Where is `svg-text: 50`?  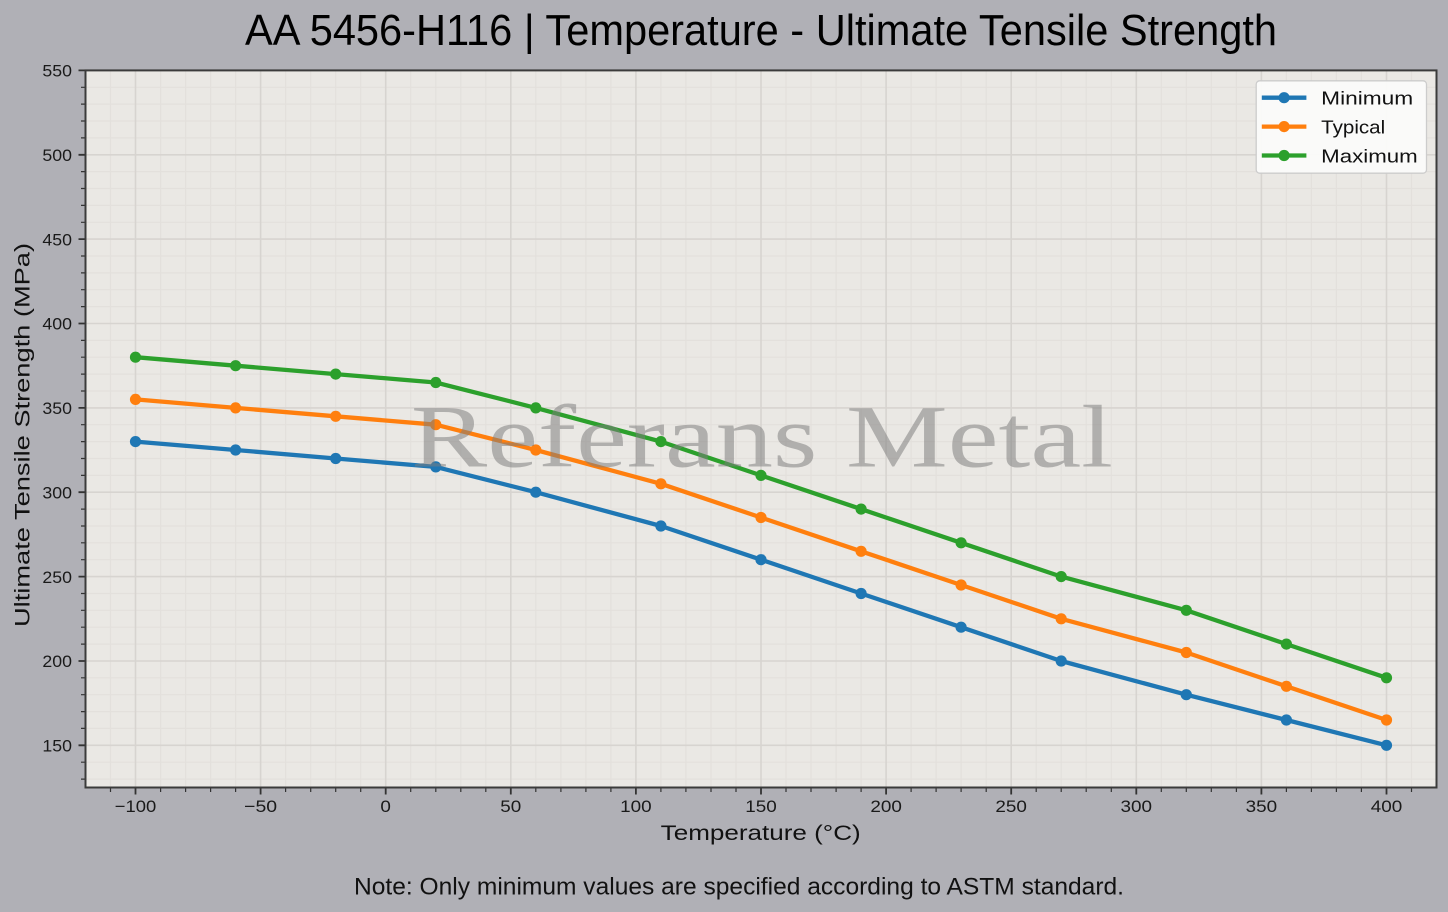
svg-text: 50 is located at coordinates (510, 806).